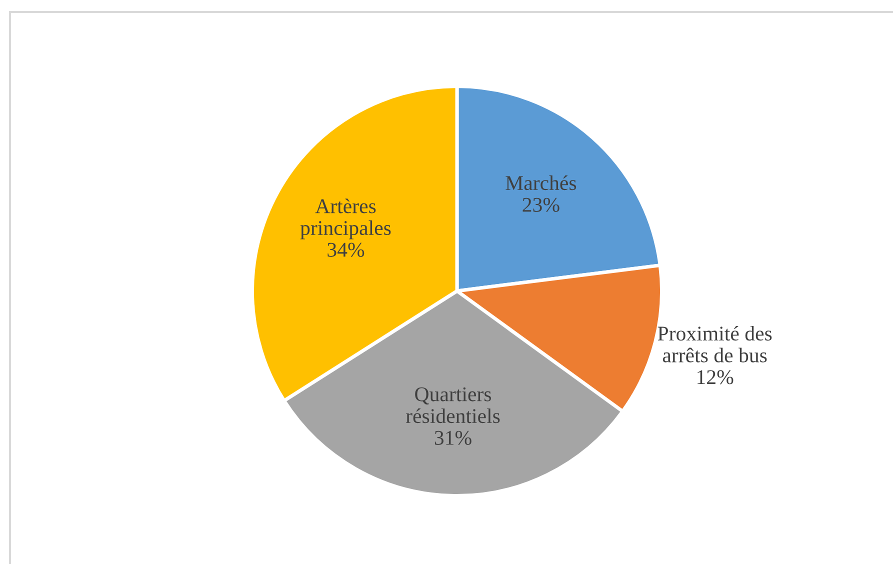 The width and height of the screenshot is (893, 564). Describe the element at coordinates (541, 205) in the screenshot. I see `data-label: 23%` at that location.